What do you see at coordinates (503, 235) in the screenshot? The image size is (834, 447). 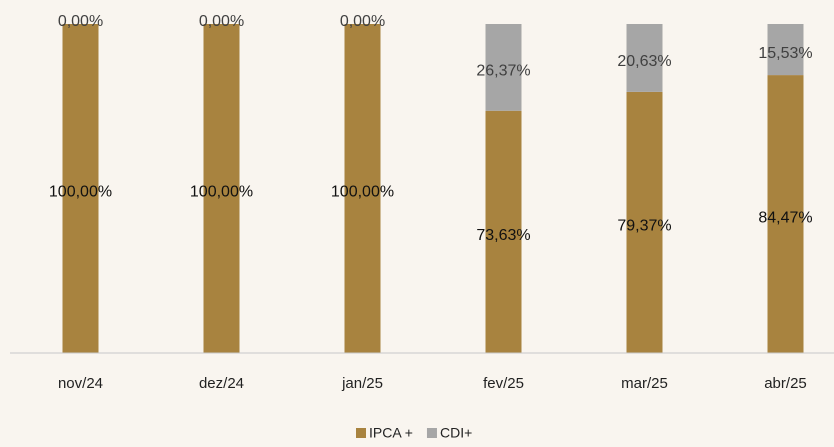 I see `data-label: 73,63%` at bounding box center [503, 235].